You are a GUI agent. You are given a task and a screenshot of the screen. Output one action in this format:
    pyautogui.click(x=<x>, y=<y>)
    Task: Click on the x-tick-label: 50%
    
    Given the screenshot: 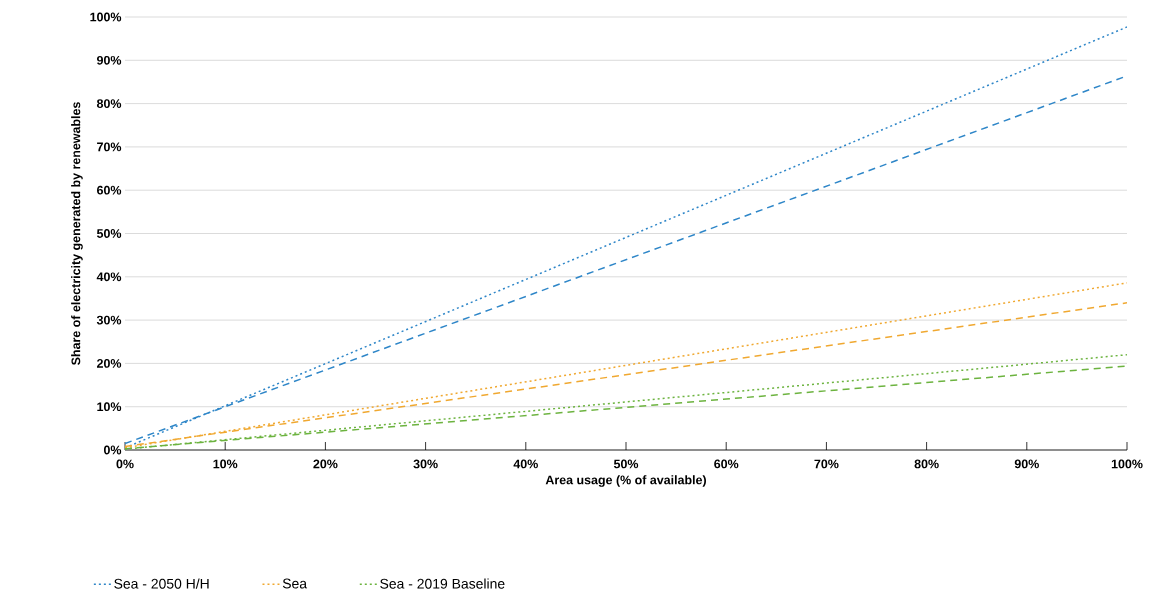 What is the action you would take?
    pyautogui.click(x=626, y=464)
    